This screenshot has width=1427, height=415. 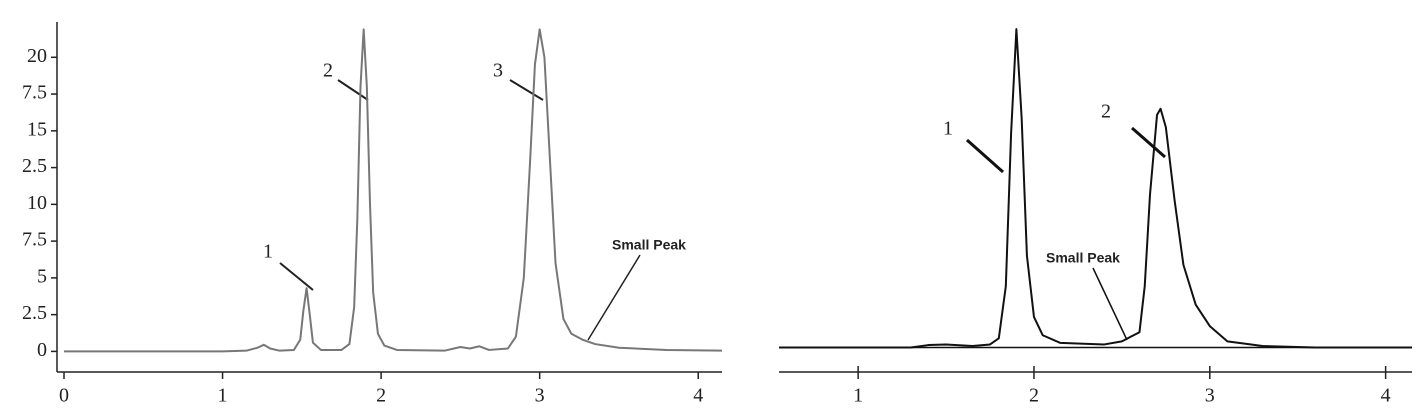 I want to click on y-tick-label: 10, so click(x=37, y=203).